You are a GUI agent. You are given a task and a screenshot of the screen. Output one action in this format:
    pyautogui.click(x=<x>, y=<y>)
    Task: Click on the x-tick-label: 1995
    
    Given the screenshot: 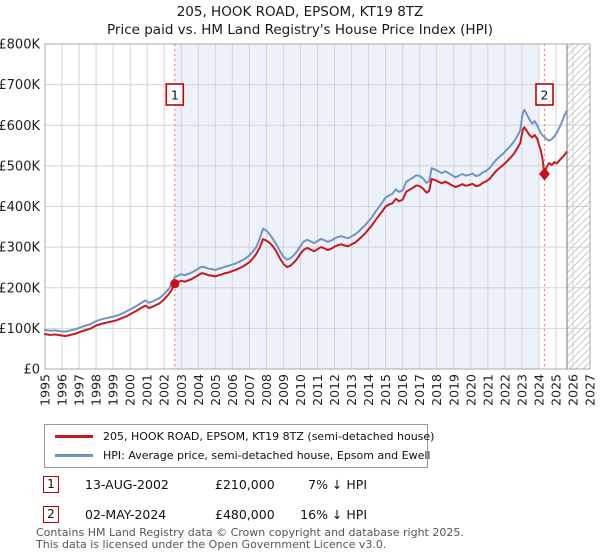 What is the action you would take?
    pyautogui.click(x=45, y=390)
    